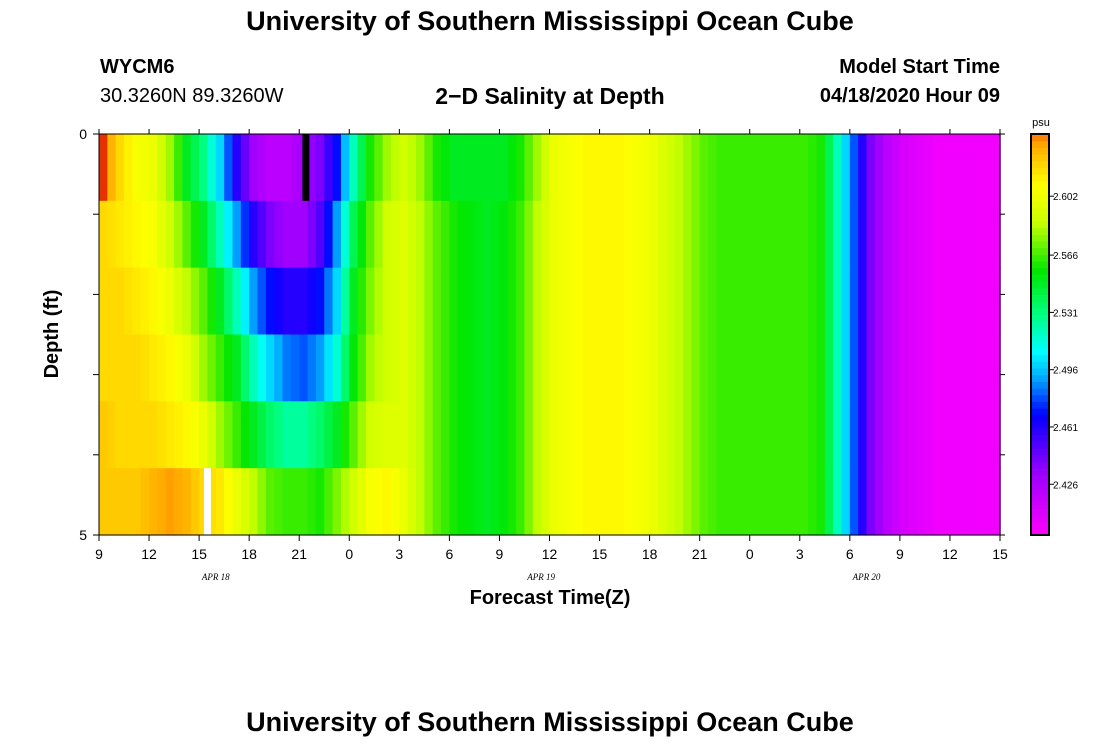  Describe the element at coordinates (850, 554) in the screenshot. I see `x-tick-label: 6` at that location.